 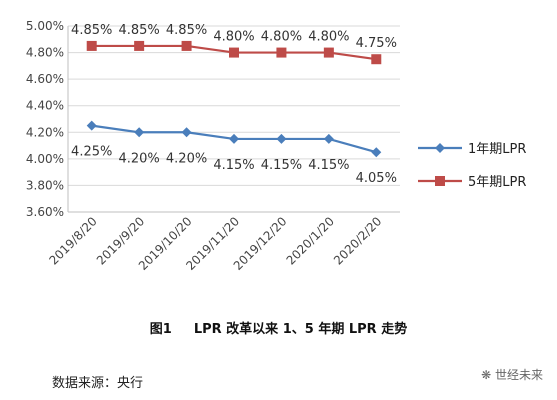 I want to click on legend-label-1: 1年期LPR, so click(x=497, y=149).